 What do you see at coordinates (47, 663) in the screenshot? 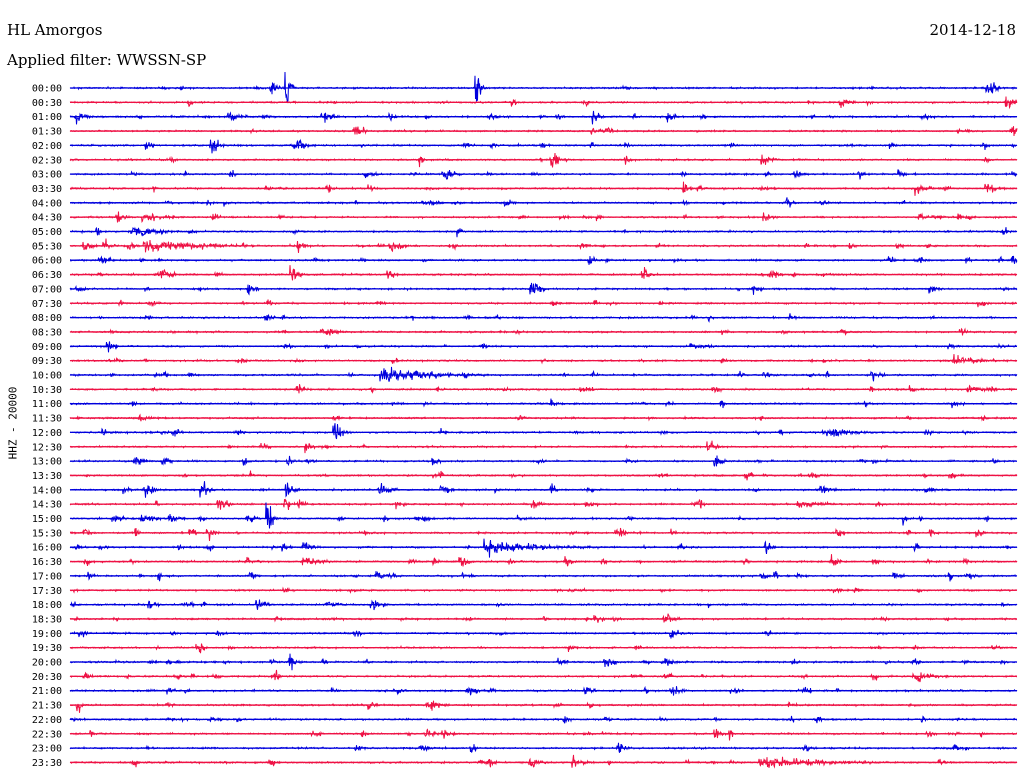
I see `time-tick-label: 20:00` at bounding box center [47, 663].